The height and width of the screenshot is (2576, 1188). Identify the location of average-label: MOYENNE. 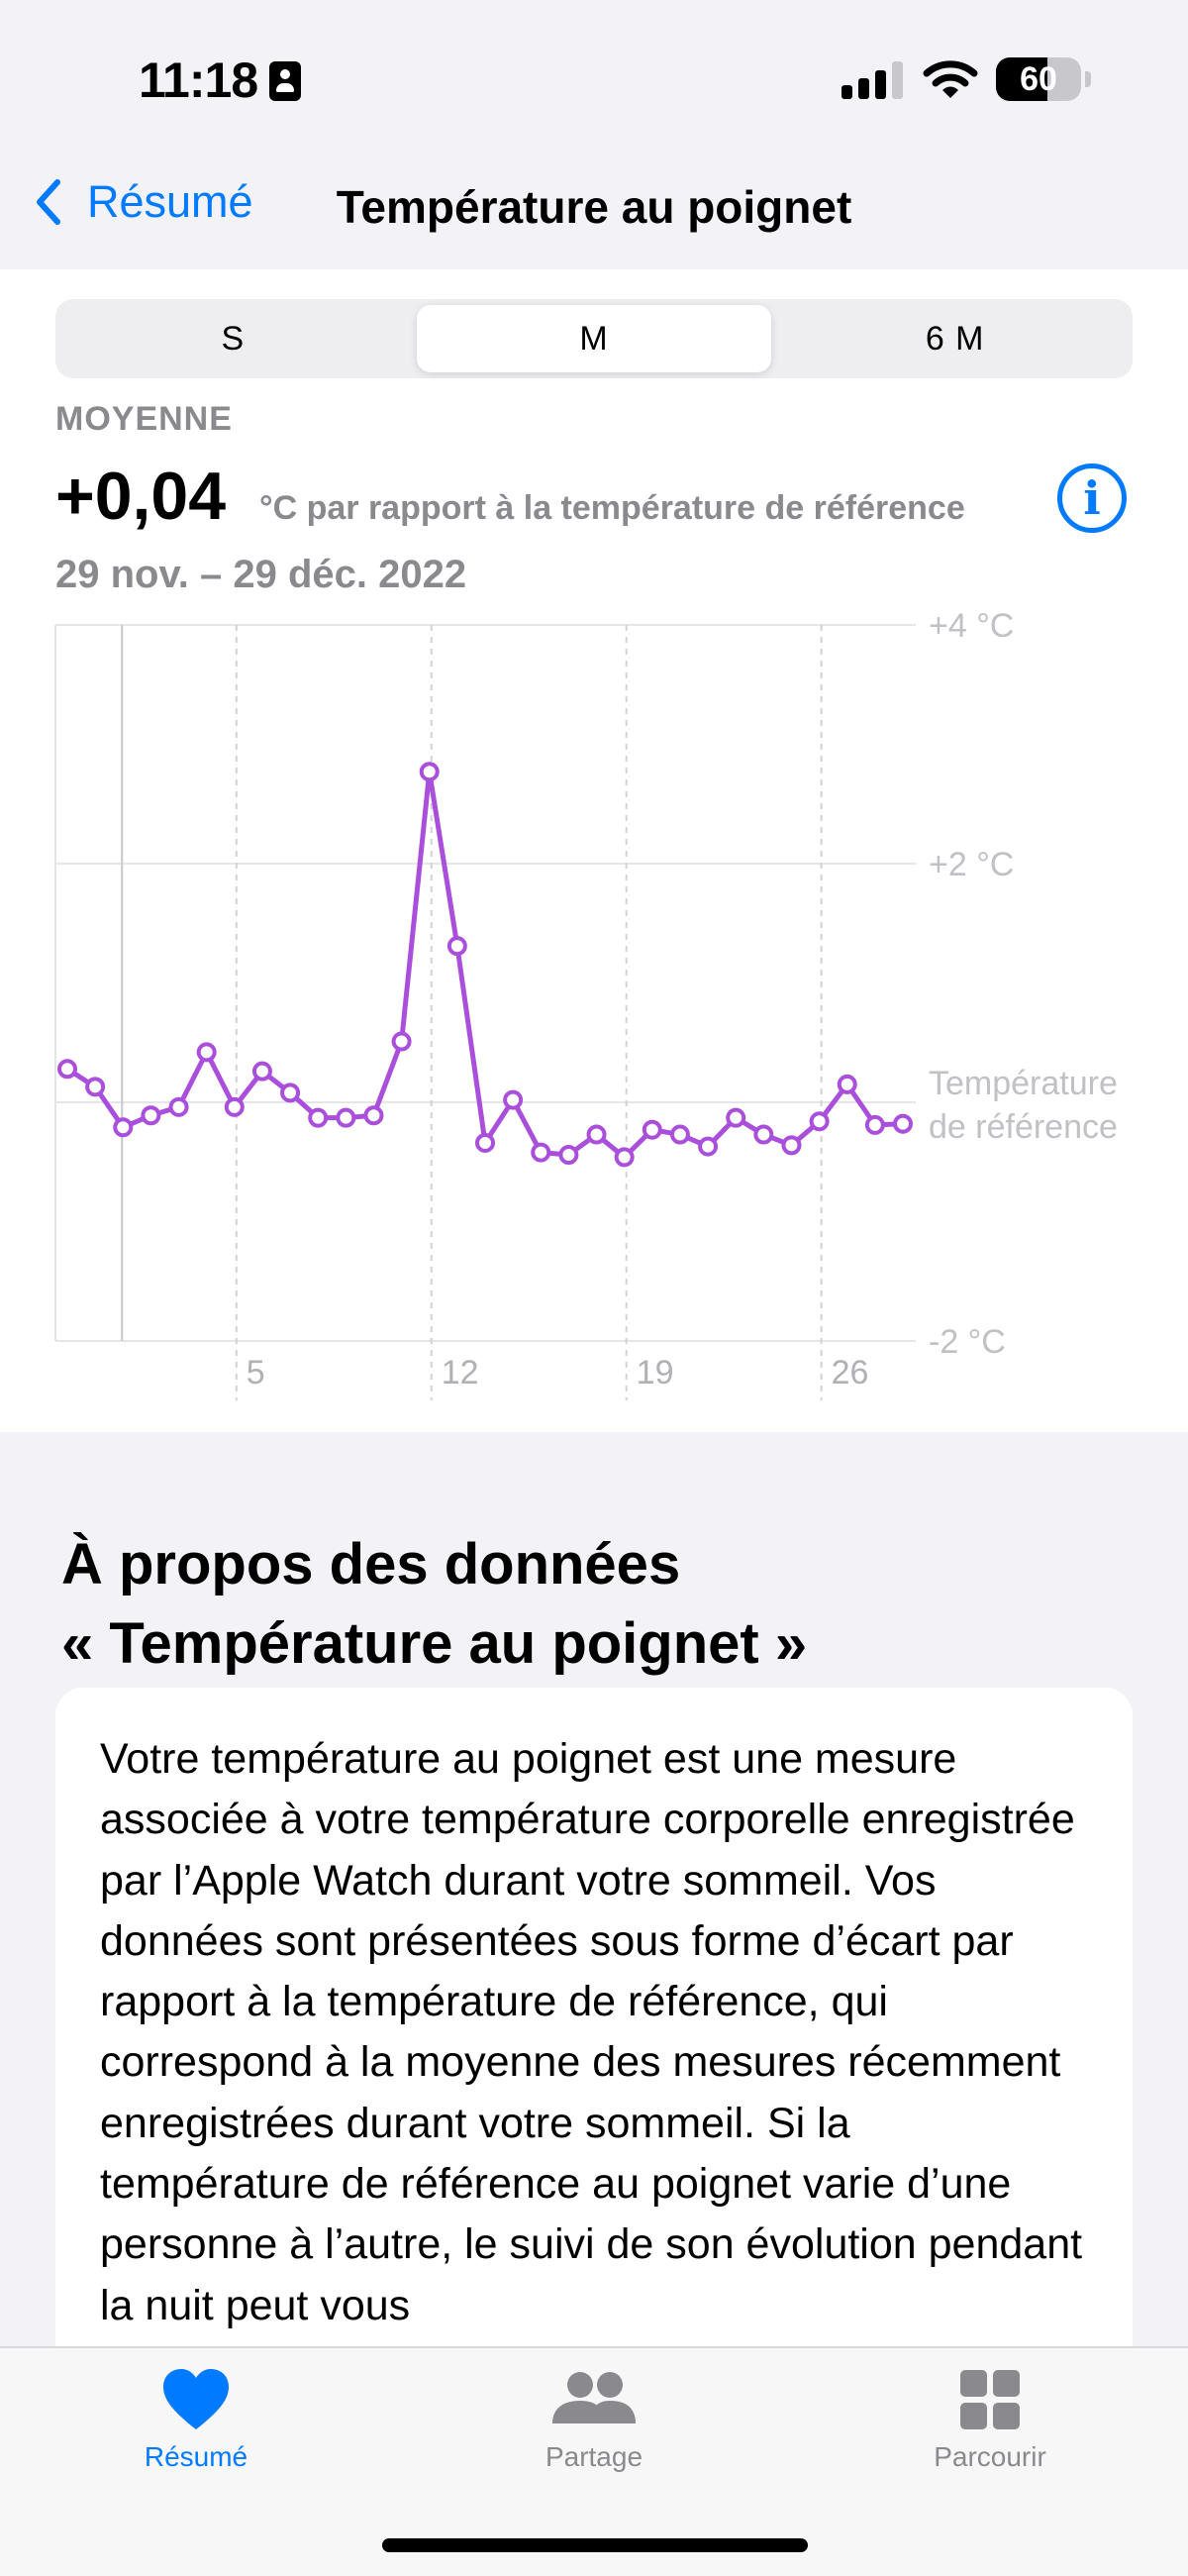
(144, 419).